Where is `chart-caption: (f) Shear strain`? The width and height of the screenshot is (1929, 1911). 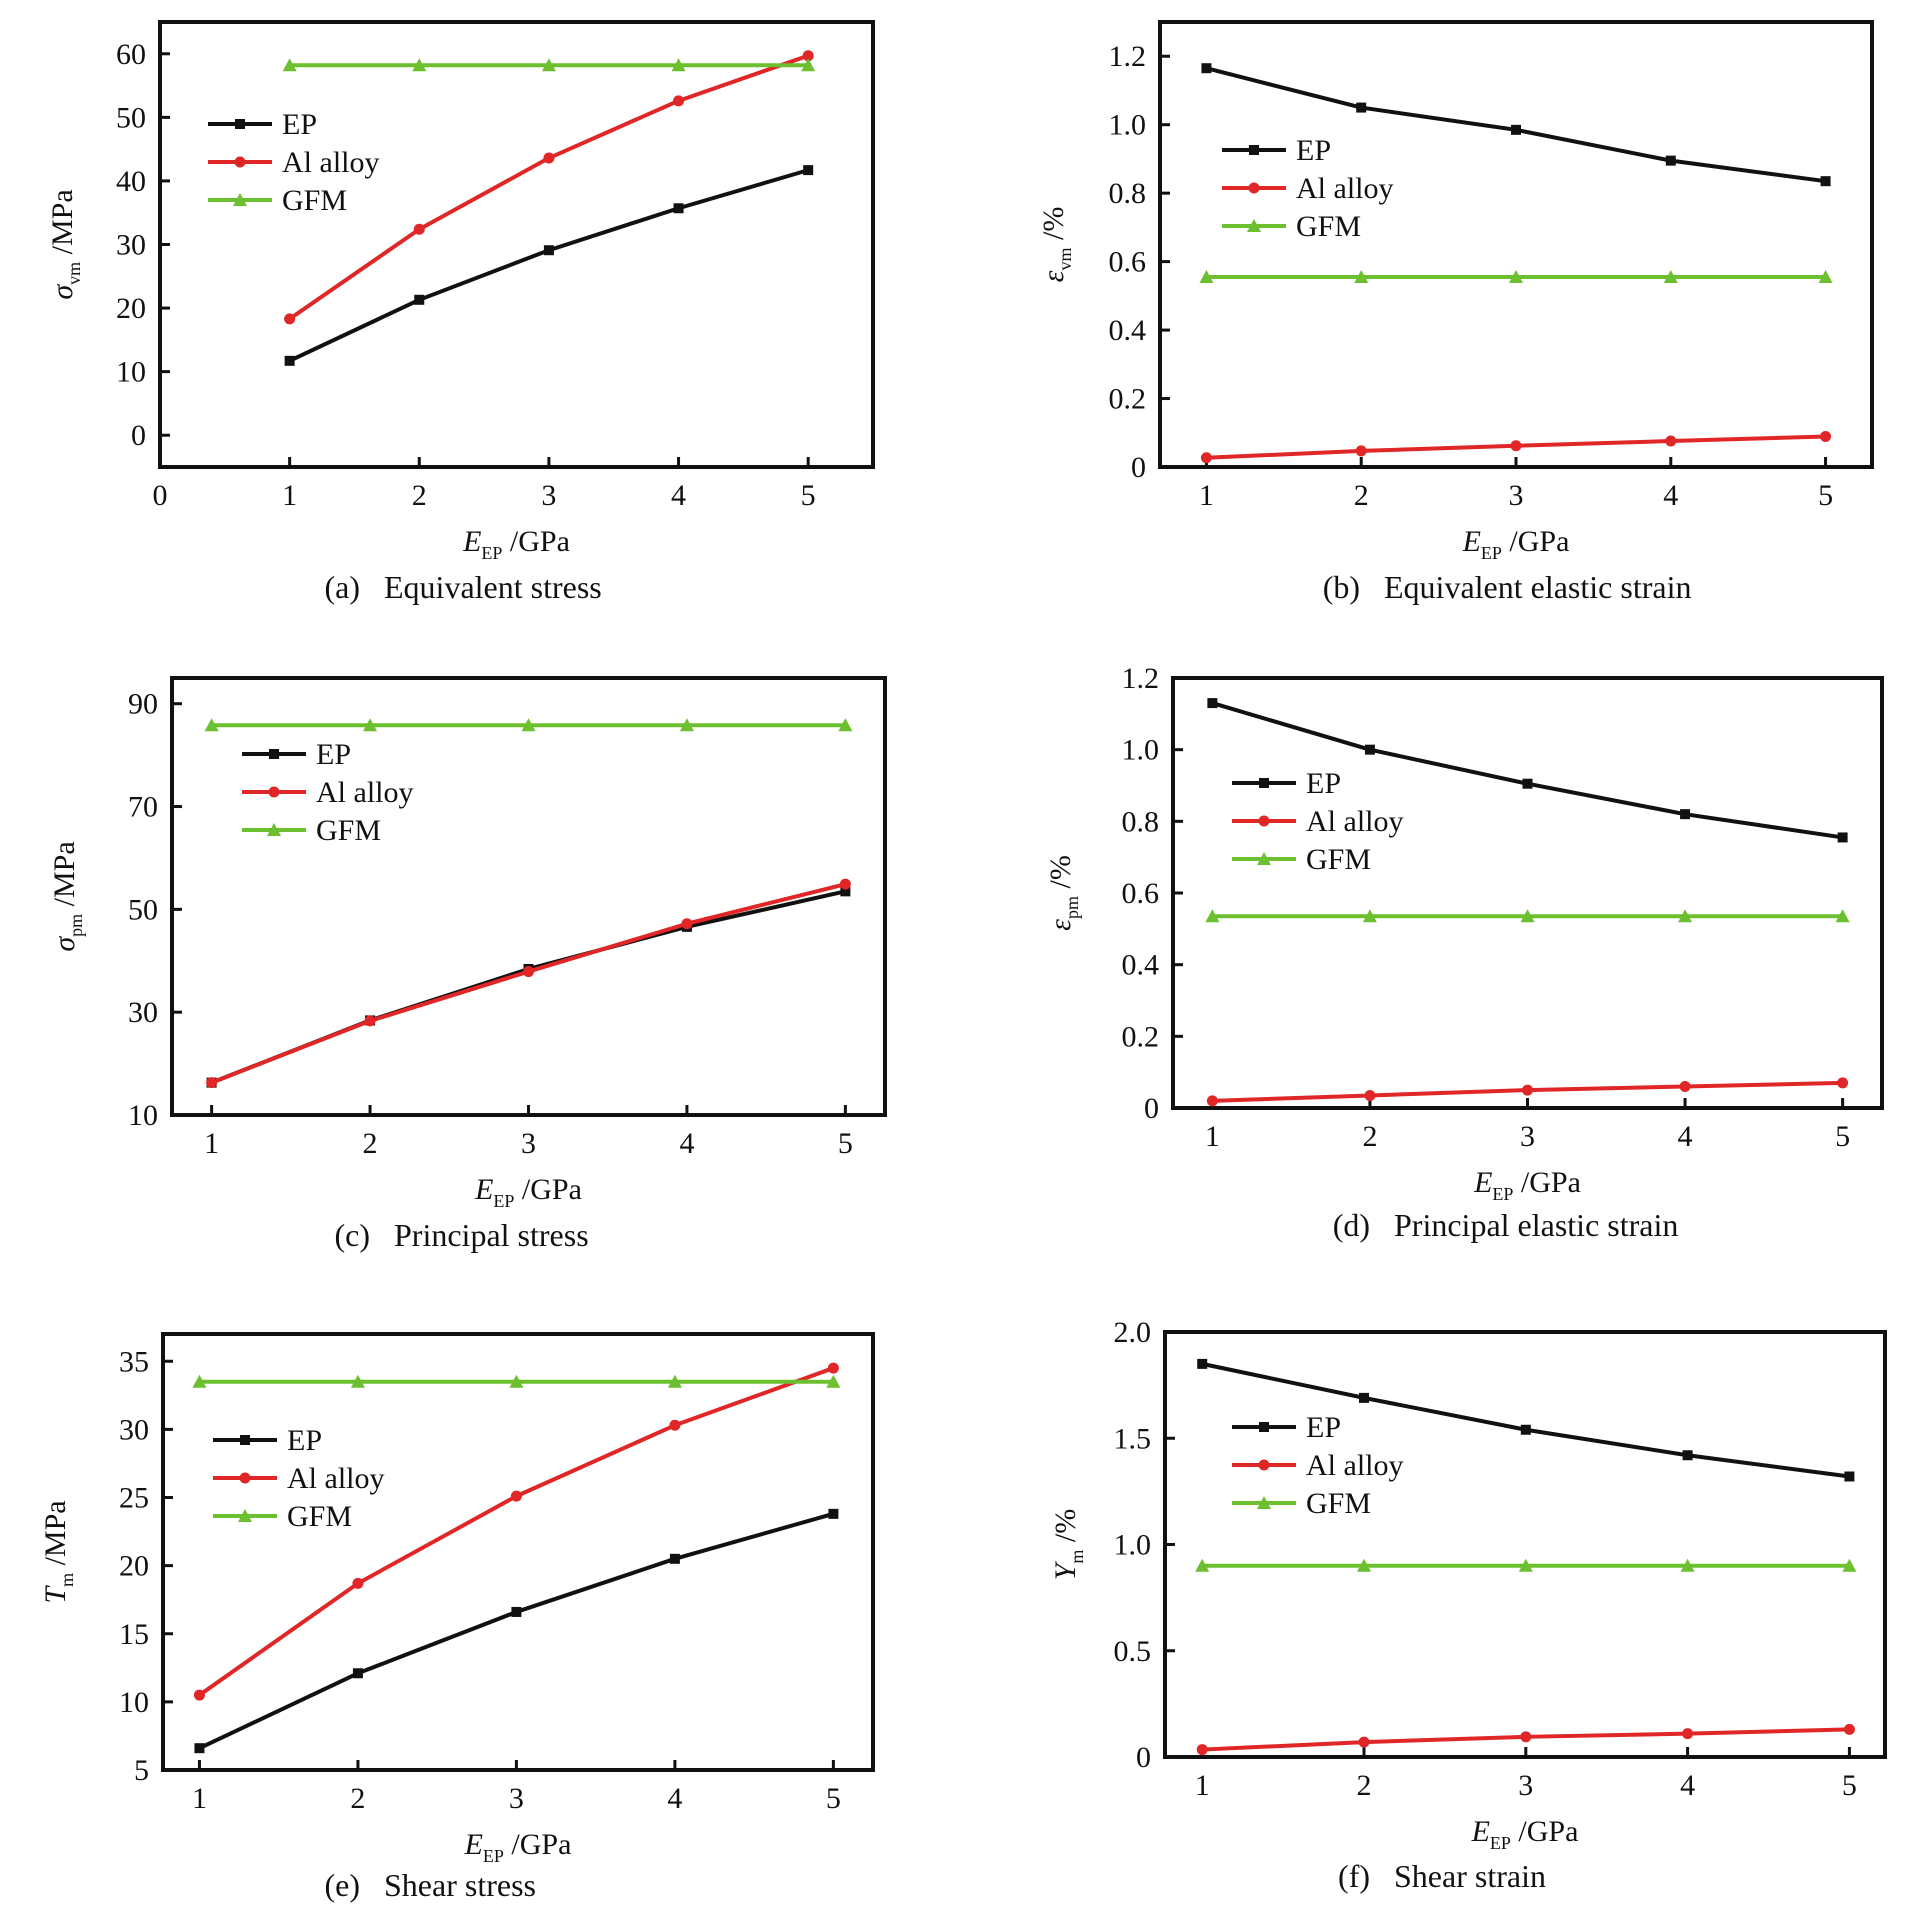 chart-caption: (f) Shear strain is located at coordinates (1442, 1876).